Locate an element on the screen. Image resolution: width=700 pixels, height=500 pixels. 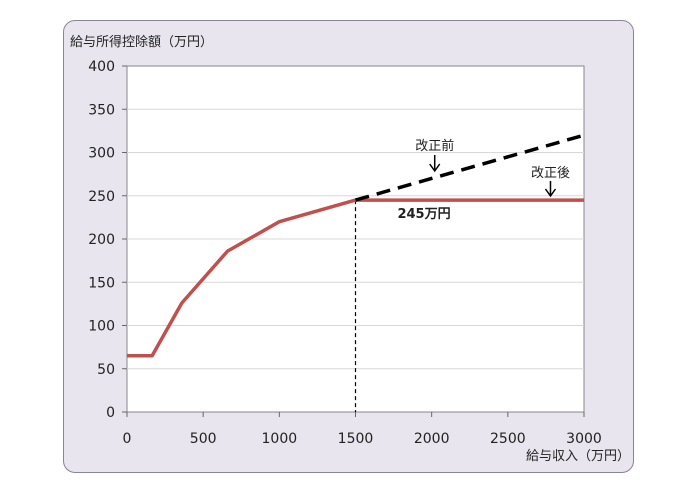
y-tick-label: 350 is located at coordinates (101, 110).